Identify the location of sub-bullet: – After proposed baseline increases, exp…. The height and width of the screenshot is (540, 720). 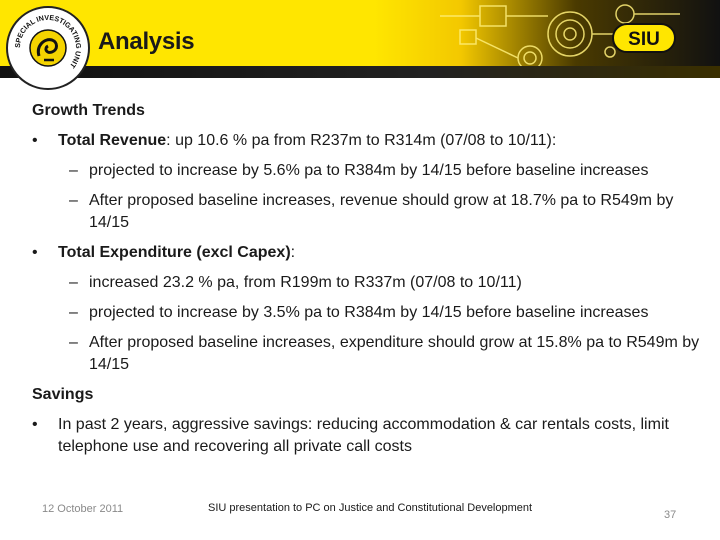
(367, 354).